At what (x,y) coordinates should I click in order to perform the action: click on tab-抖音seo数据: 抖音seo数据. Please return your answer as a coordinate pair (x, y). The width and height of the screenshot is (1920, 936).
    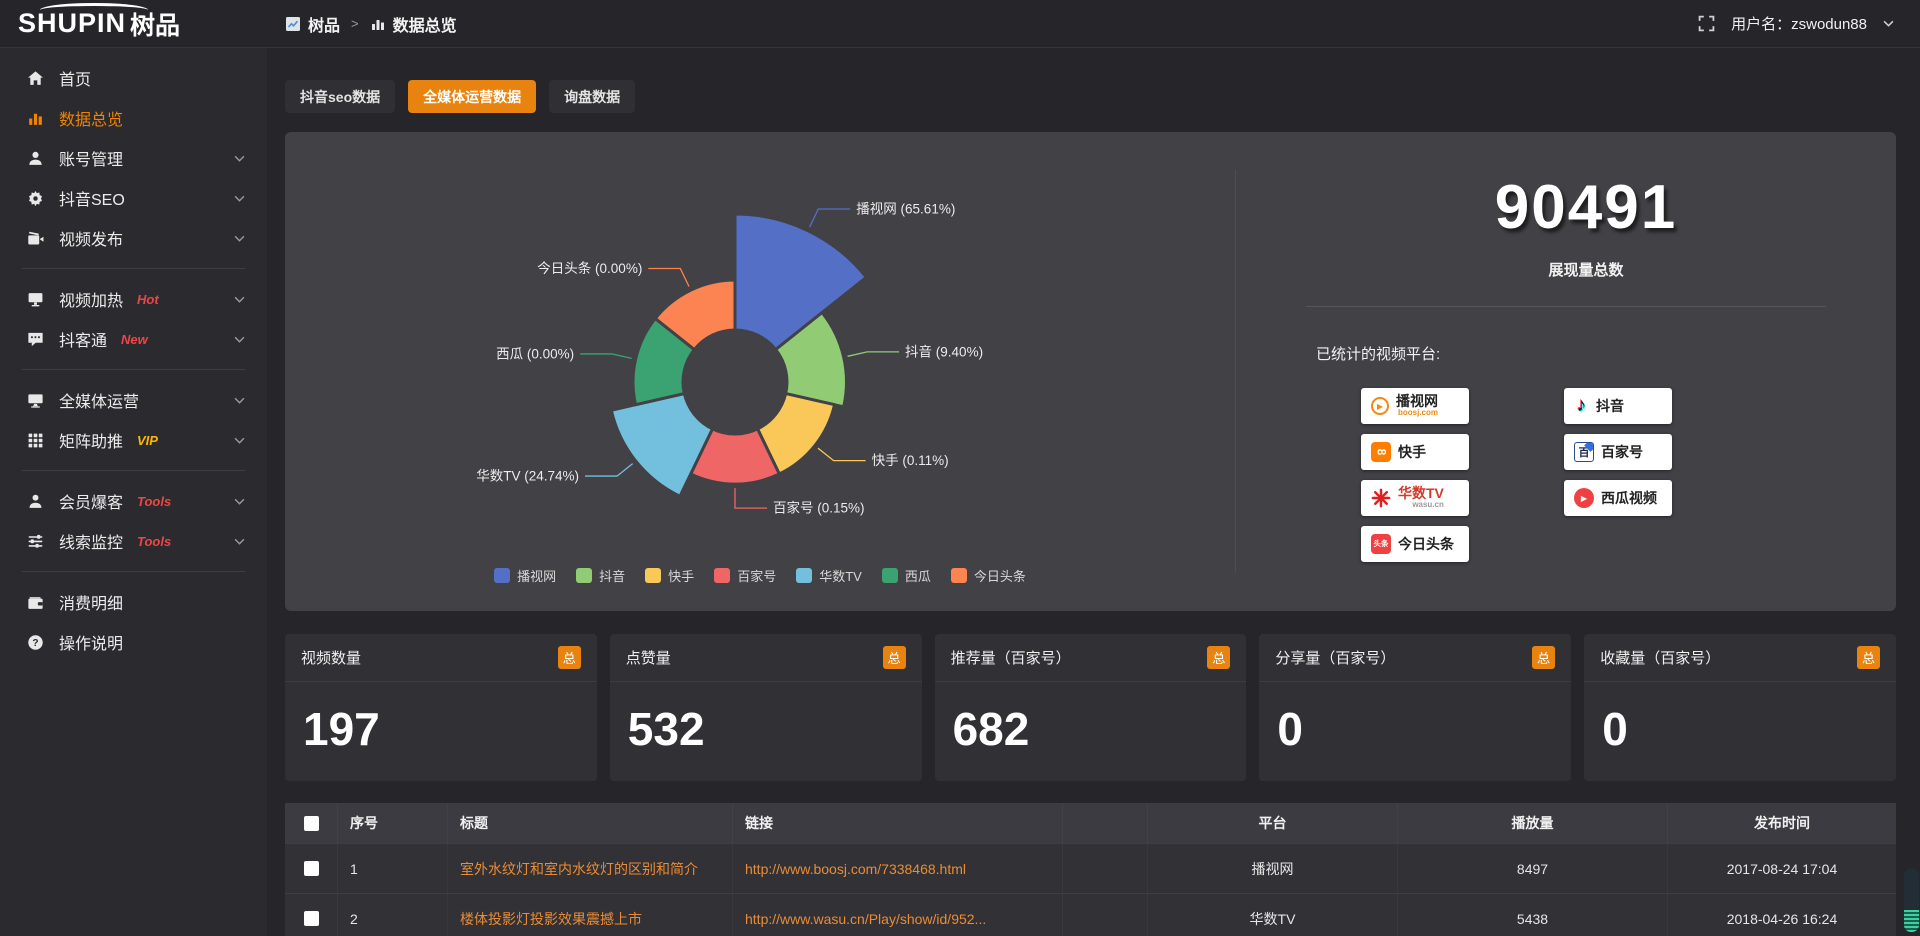
    Looking at the image, I should click on (340, 96).